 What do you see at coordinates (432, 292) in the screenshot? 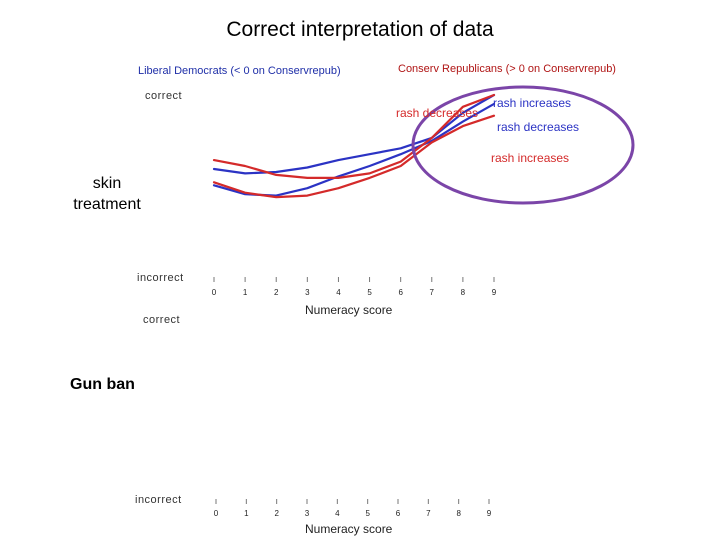
I see `skin-x-tick-label: 7` at bounding box center [432, 292].